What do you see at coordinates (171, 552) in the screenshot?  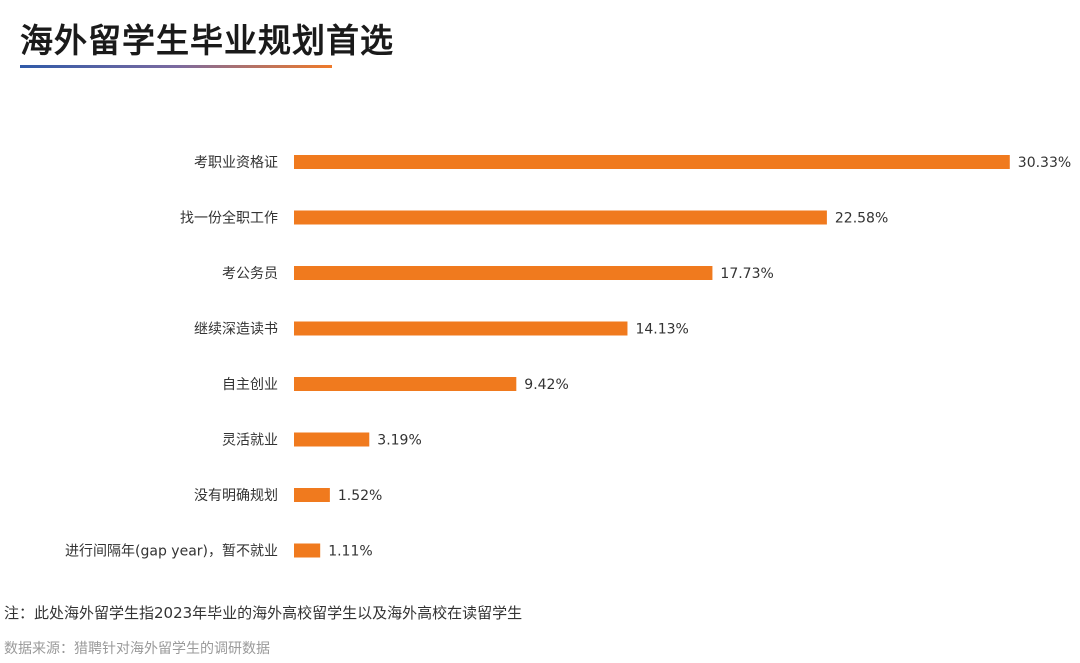 I see `category-label: 进行间隔年(gap year)，暂不就业` at bounding box center [171, 552].